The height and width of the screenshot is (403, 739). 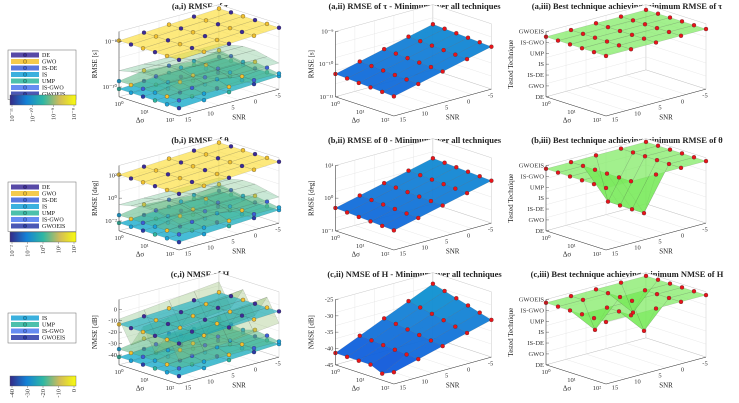 What do you see at coordinates (329, 365) in the screenshot?
I see `z-tick-label: -45` at bounding box center [329, 365].